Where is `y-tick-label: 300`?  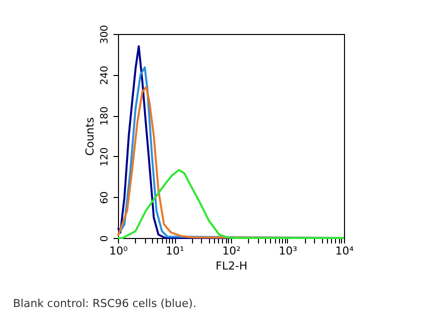
y-tick-label: 300 is located at coordinates (105, 34).